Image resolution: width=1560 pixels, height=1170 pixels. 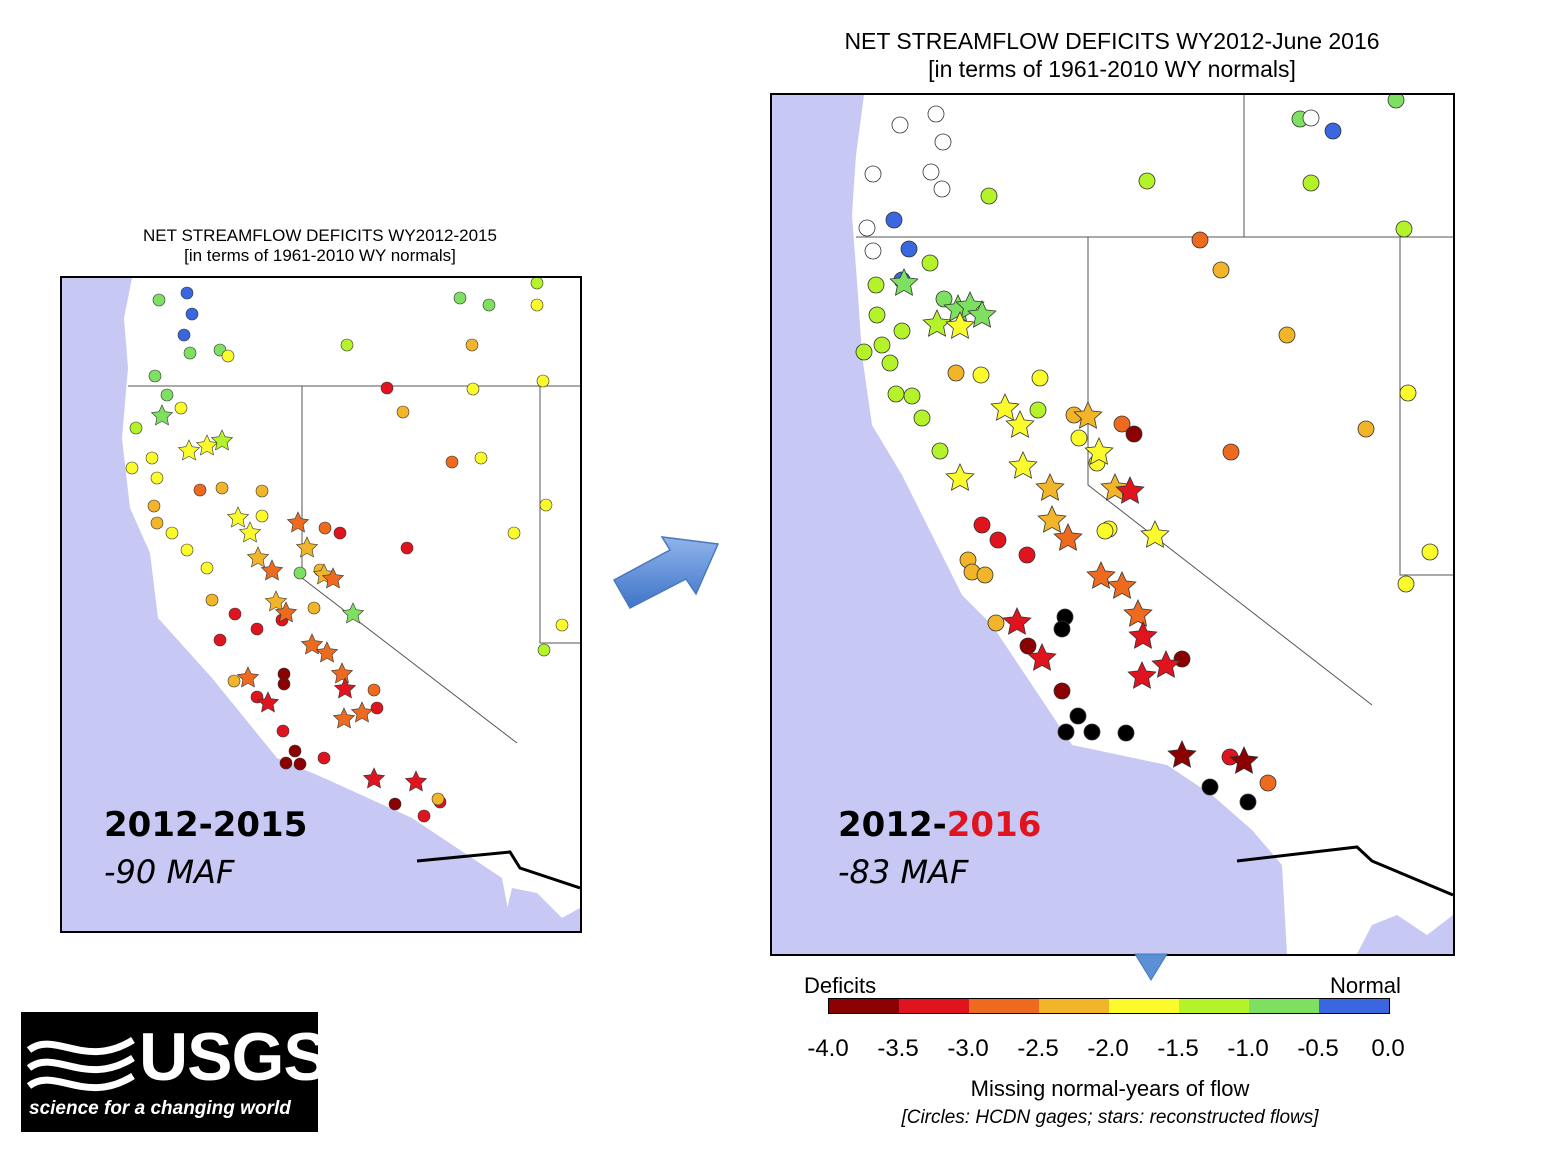 What do you see at coordinates (347, 550) in the screenshot?
I see `left-station-markers` at bounding box center [347, 550].